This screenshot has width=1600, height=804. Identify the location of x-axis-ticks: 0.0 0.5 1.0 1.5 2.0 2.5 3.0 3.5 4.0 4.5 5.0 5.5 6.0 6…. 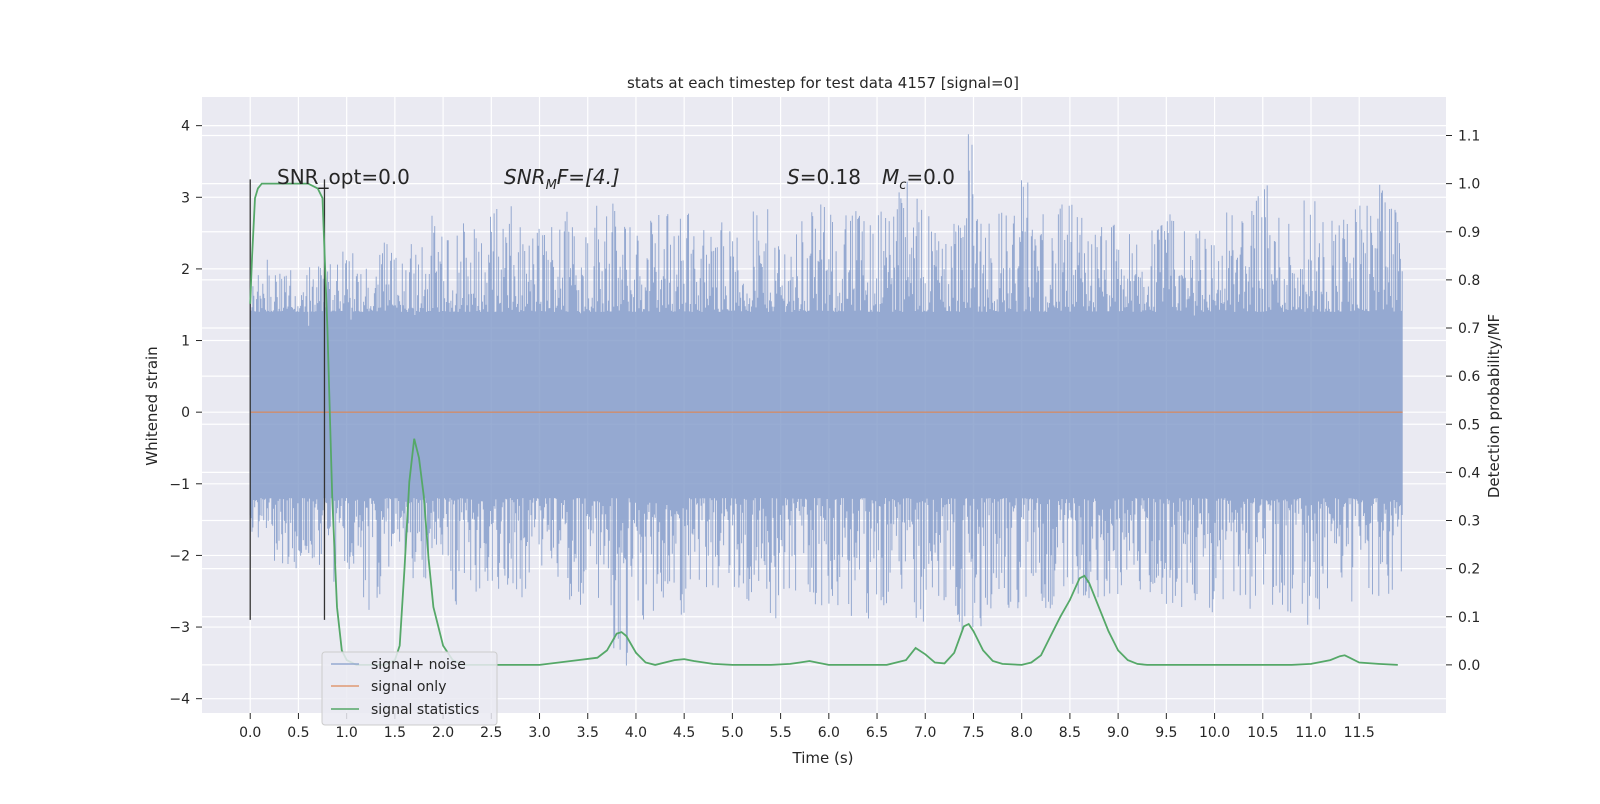
(807, 727).